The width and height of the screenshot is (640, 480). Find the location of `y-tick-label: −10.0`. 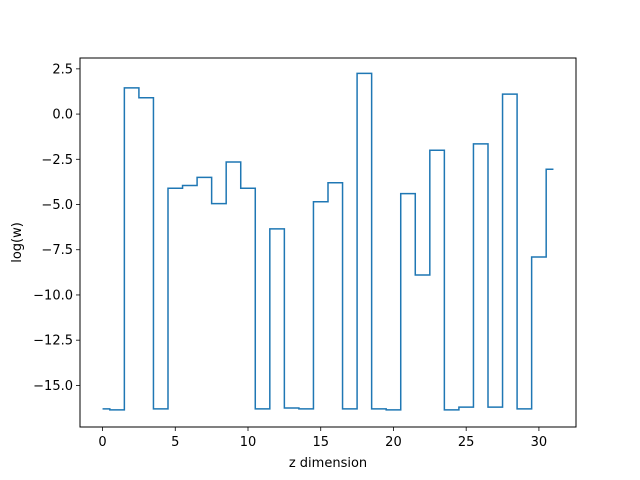

y-tick-label: −10.0 is located at coordinates (53, 295).